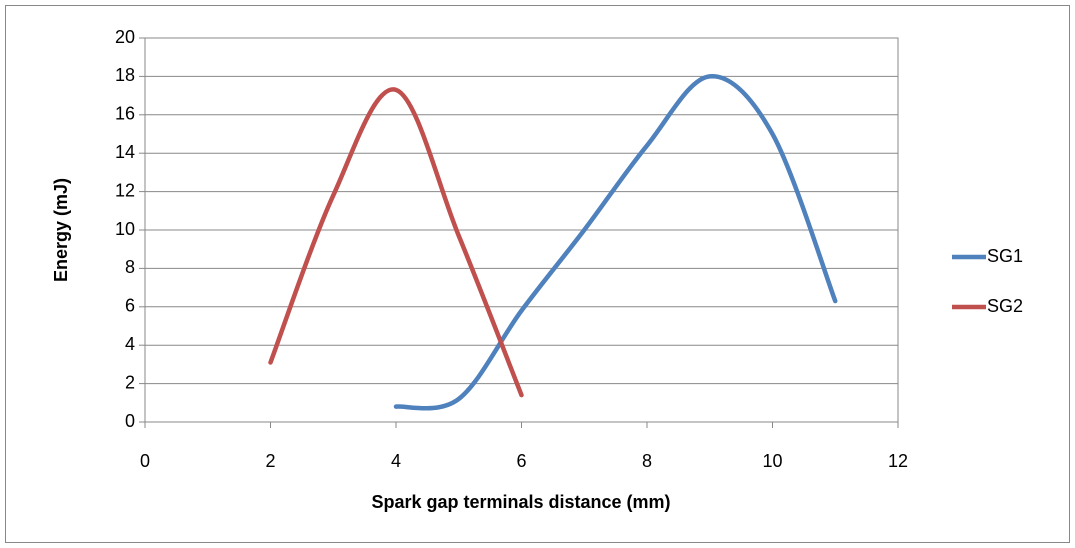 The image size is (1075, 548). I want to click on y-tick-label: 14, so click(125, 152).